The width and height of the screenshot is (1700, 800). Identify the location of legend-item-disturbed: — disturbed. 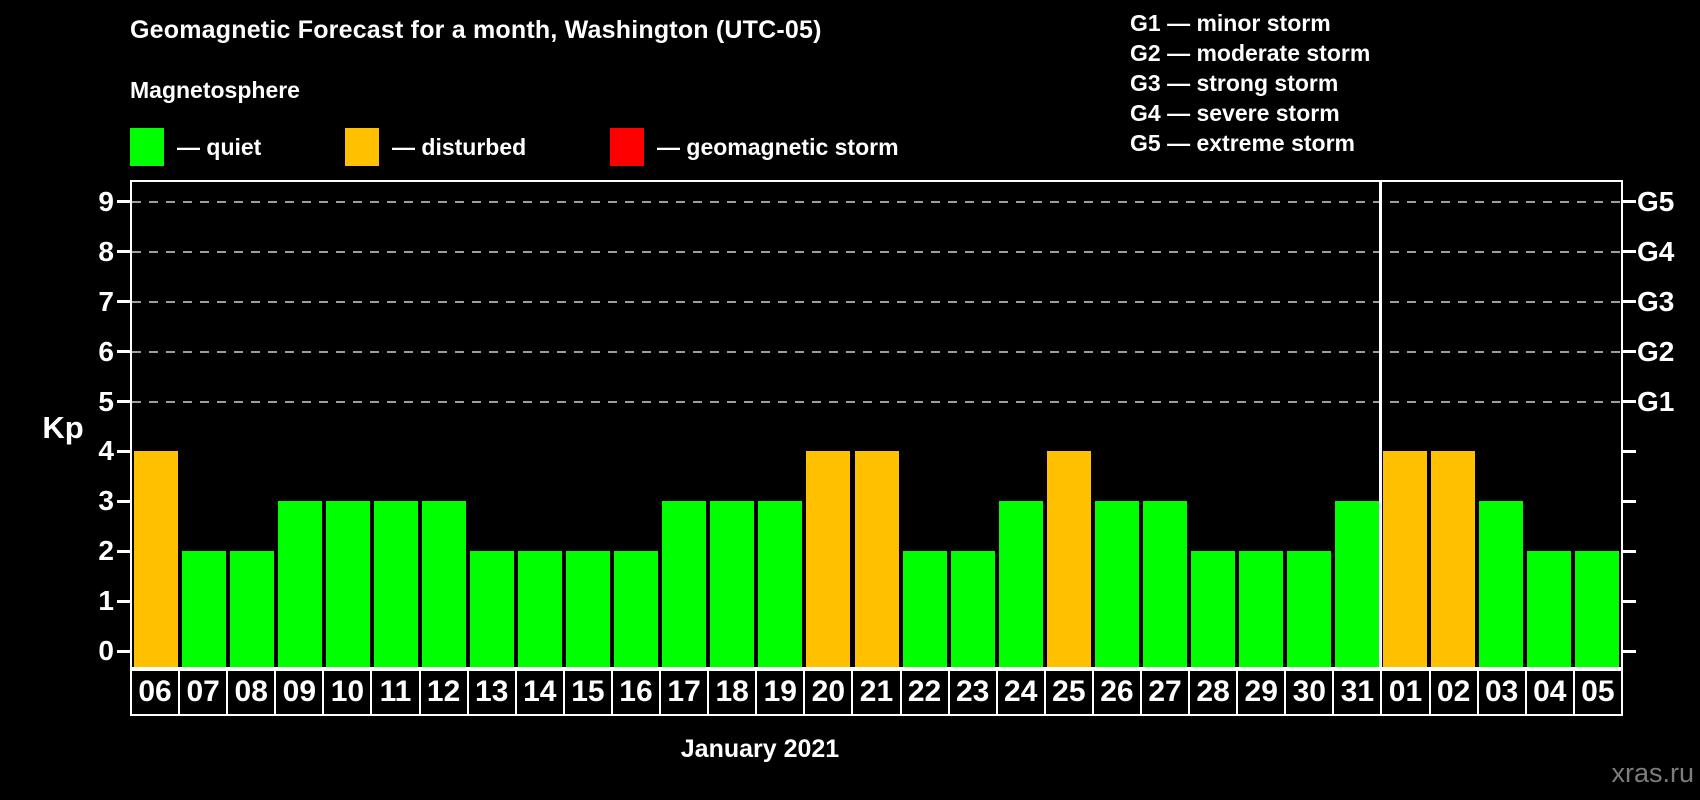
(435, 147).